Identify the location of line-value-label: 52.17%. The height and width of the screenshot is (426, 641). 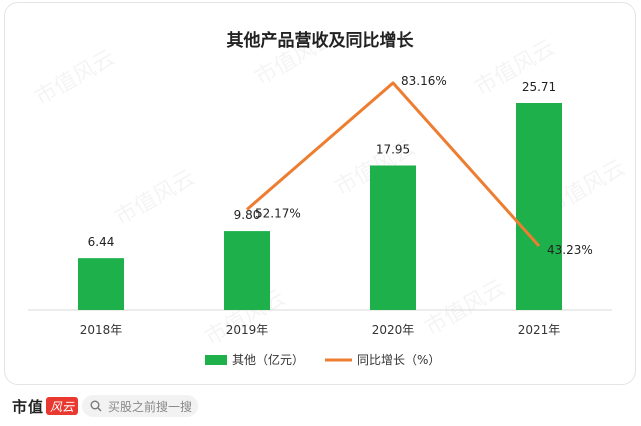
(278, 213).